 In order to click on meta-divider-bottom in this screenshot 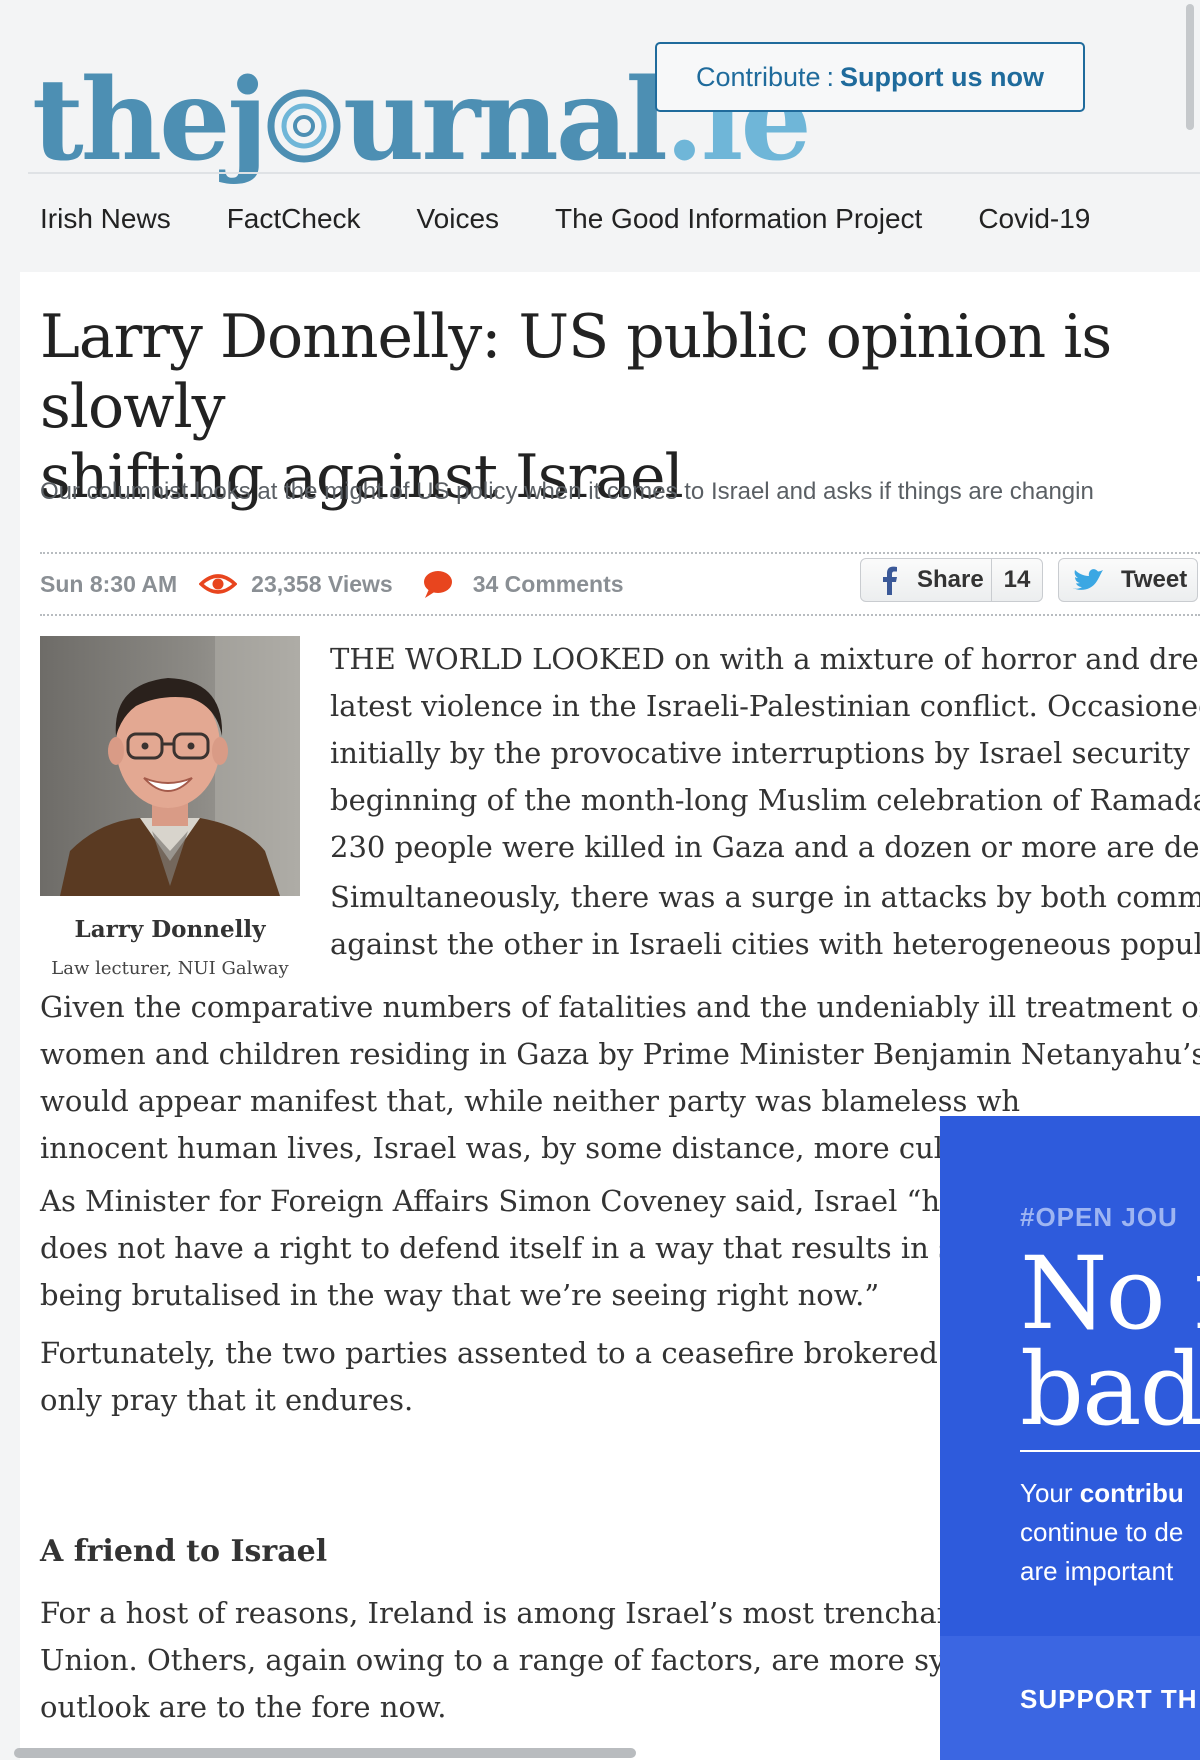, I will do `click(620, 615)`.